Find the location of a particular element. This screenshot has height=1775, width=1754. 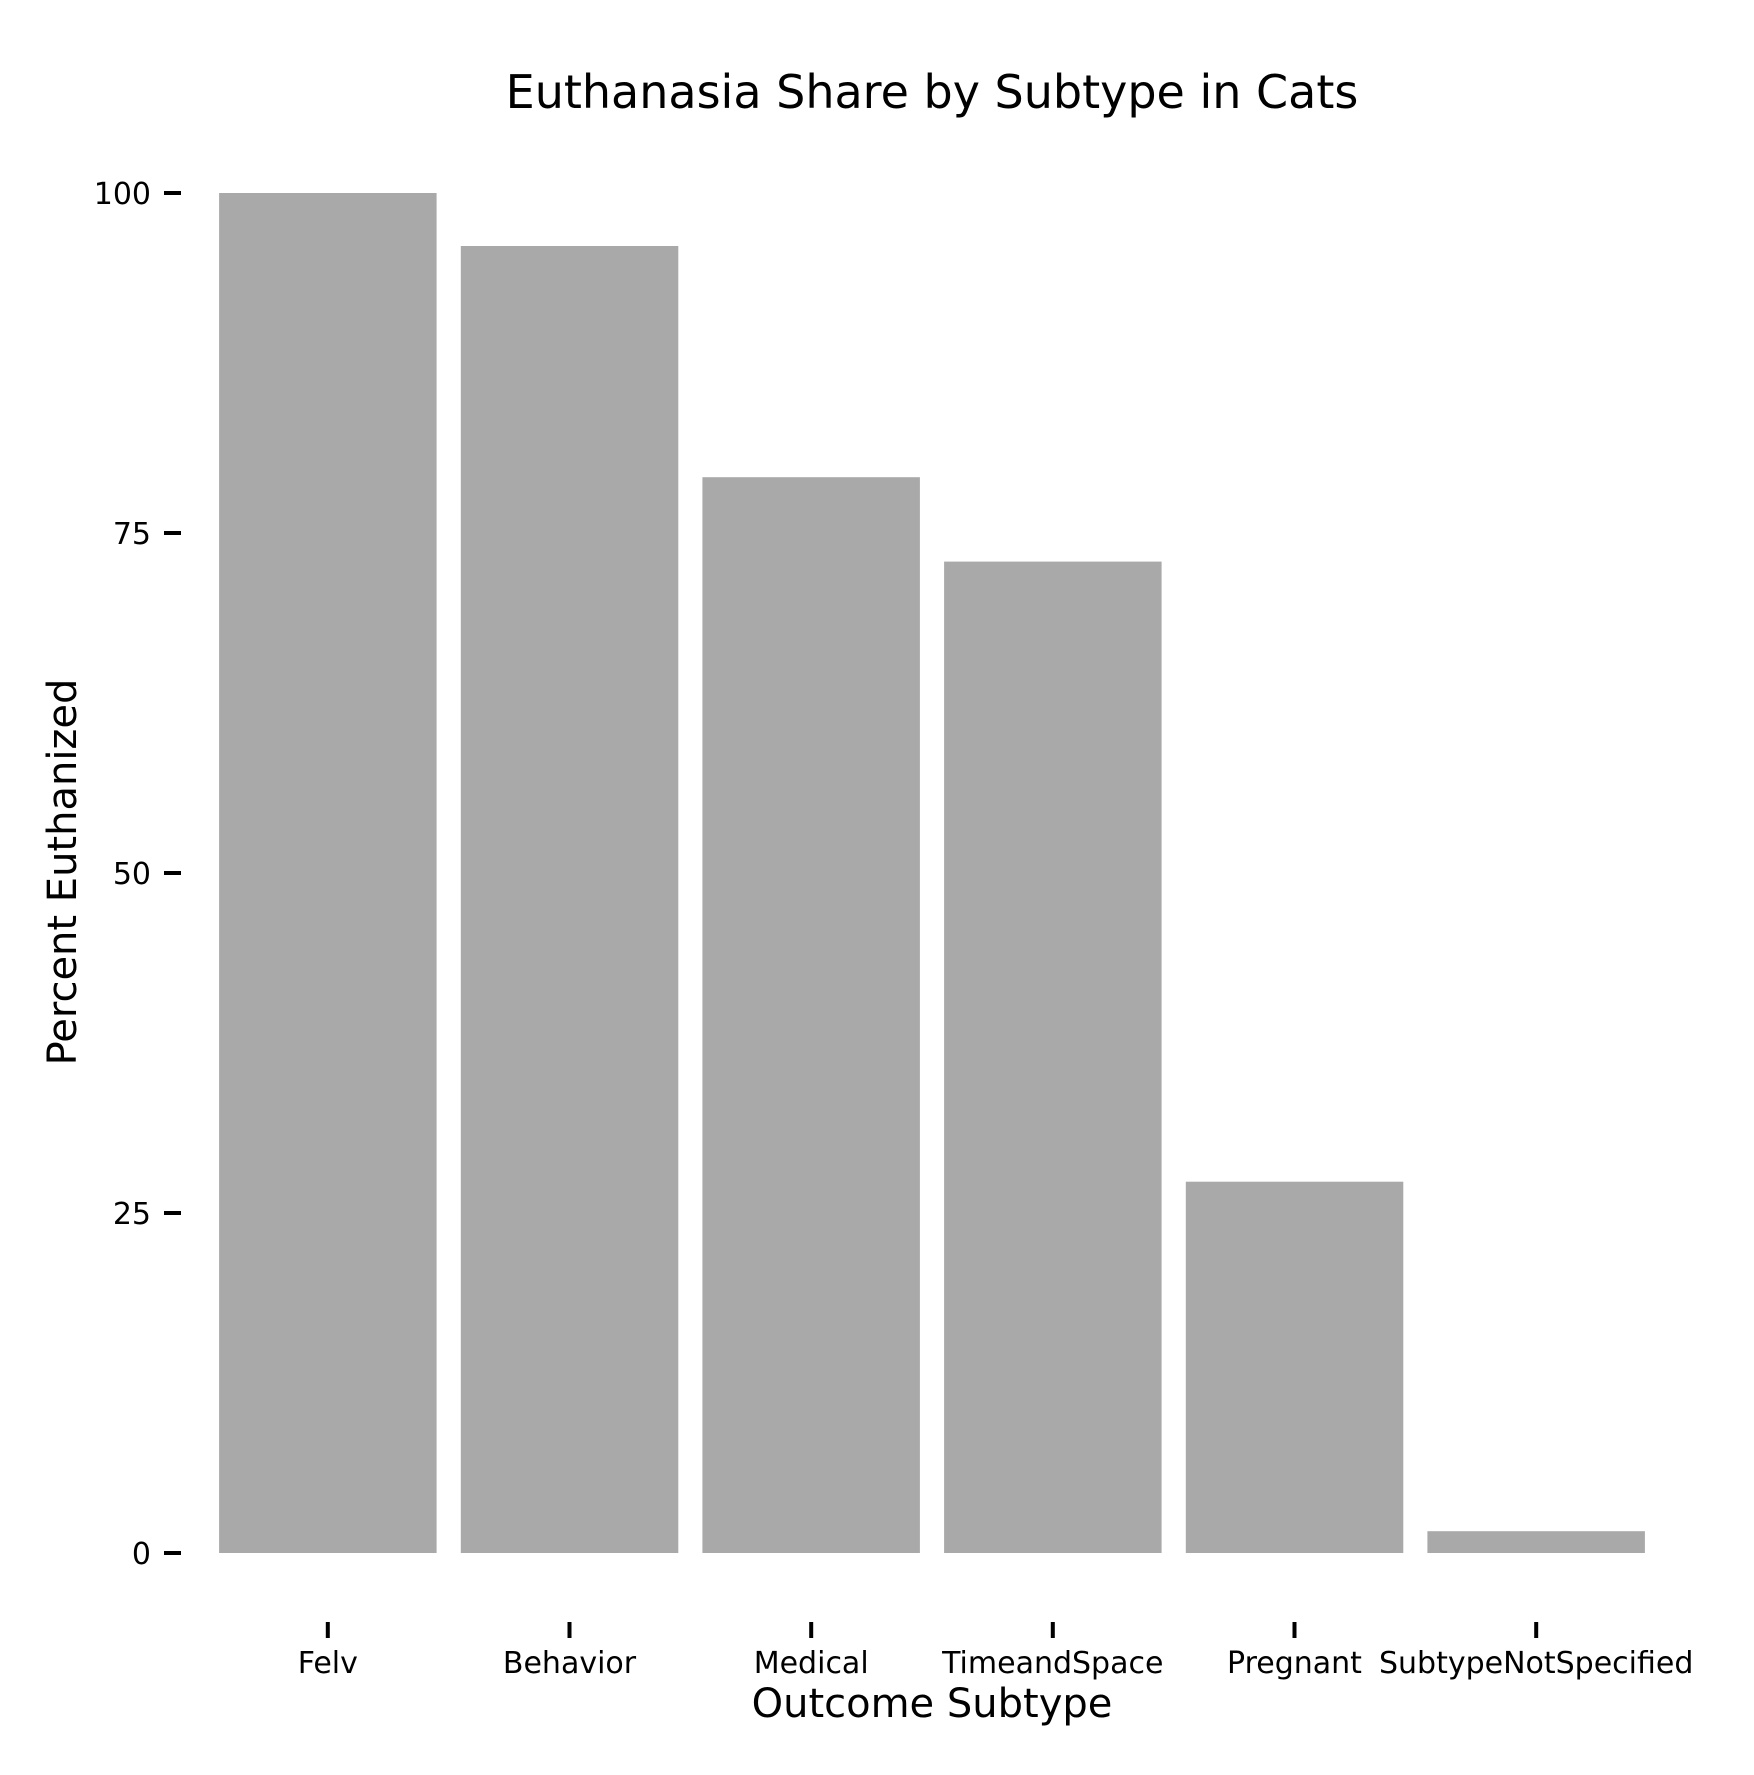

x-tick-label: Pregnant is located at coordinates (1294, 1663).